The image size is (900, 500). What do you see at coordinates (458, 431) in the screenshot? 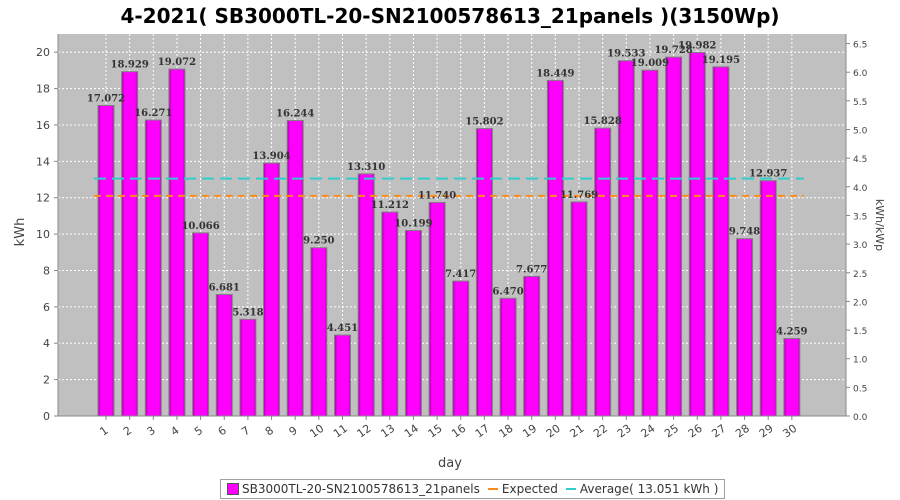
I see `x-tick-label: 16` at bounding box center [458, 431].